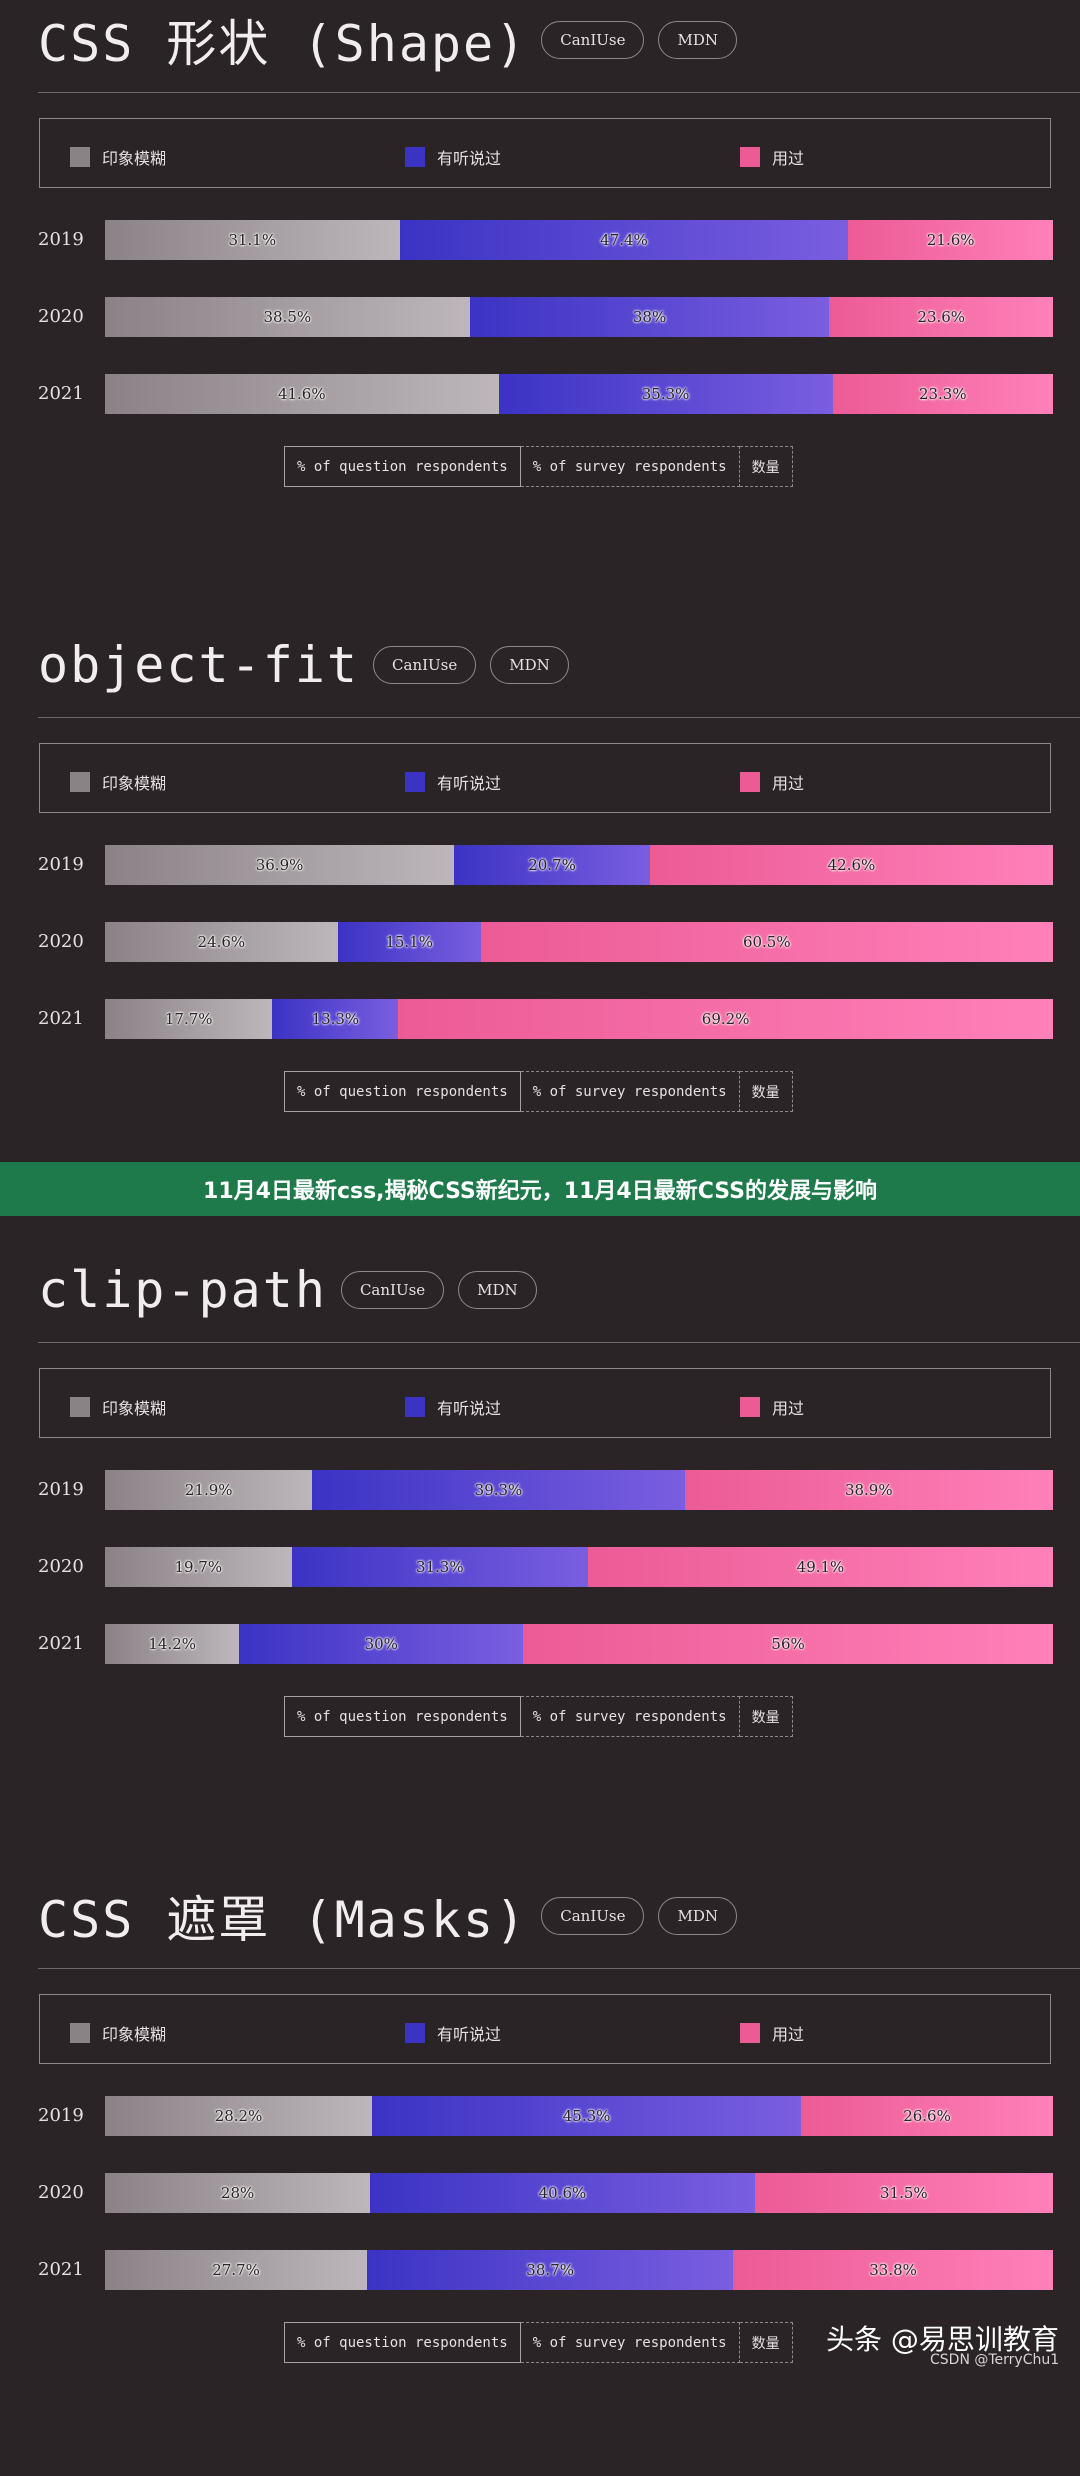 This screenshot has width=1080, height=2476. I want to click on bar-segment: 23.3%, so click(942, 394).